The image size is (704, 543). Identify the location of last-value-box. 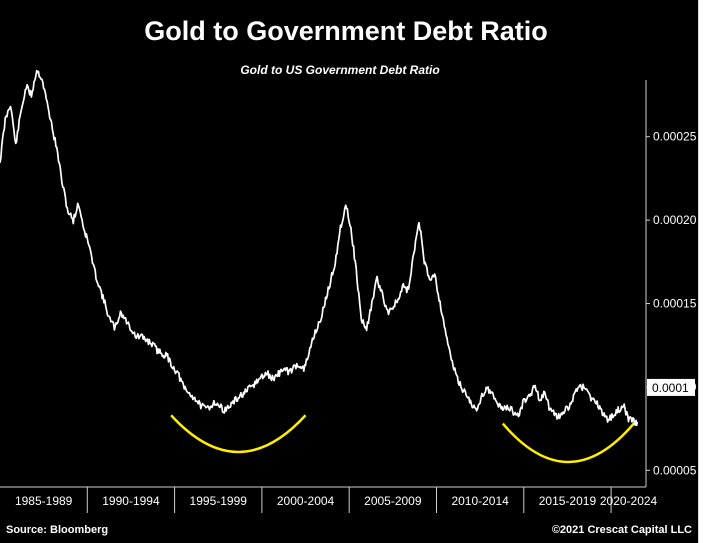
(671, 387).